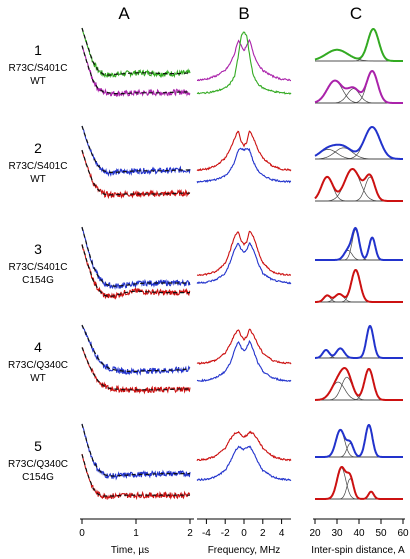  Describe the element at coordinates (38, 50) in the screenshot. I see `row-number: 1` at that location.